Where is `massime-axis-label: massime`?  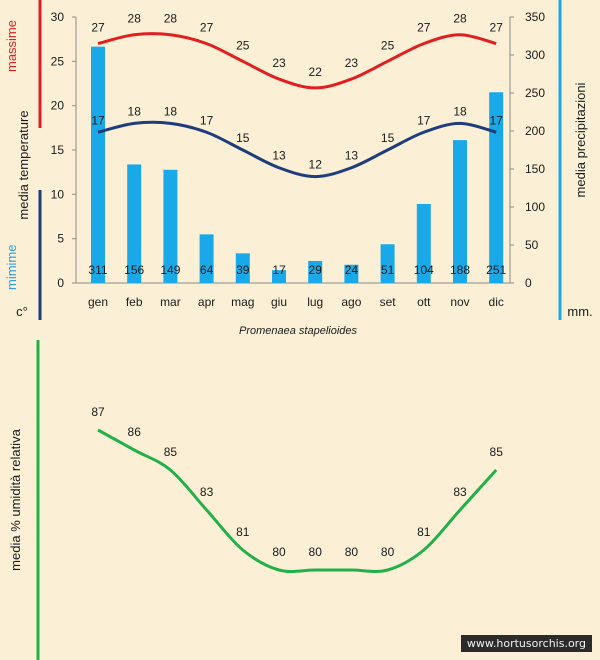 massime-axis-label: massime is located at coordinates (11, 46).